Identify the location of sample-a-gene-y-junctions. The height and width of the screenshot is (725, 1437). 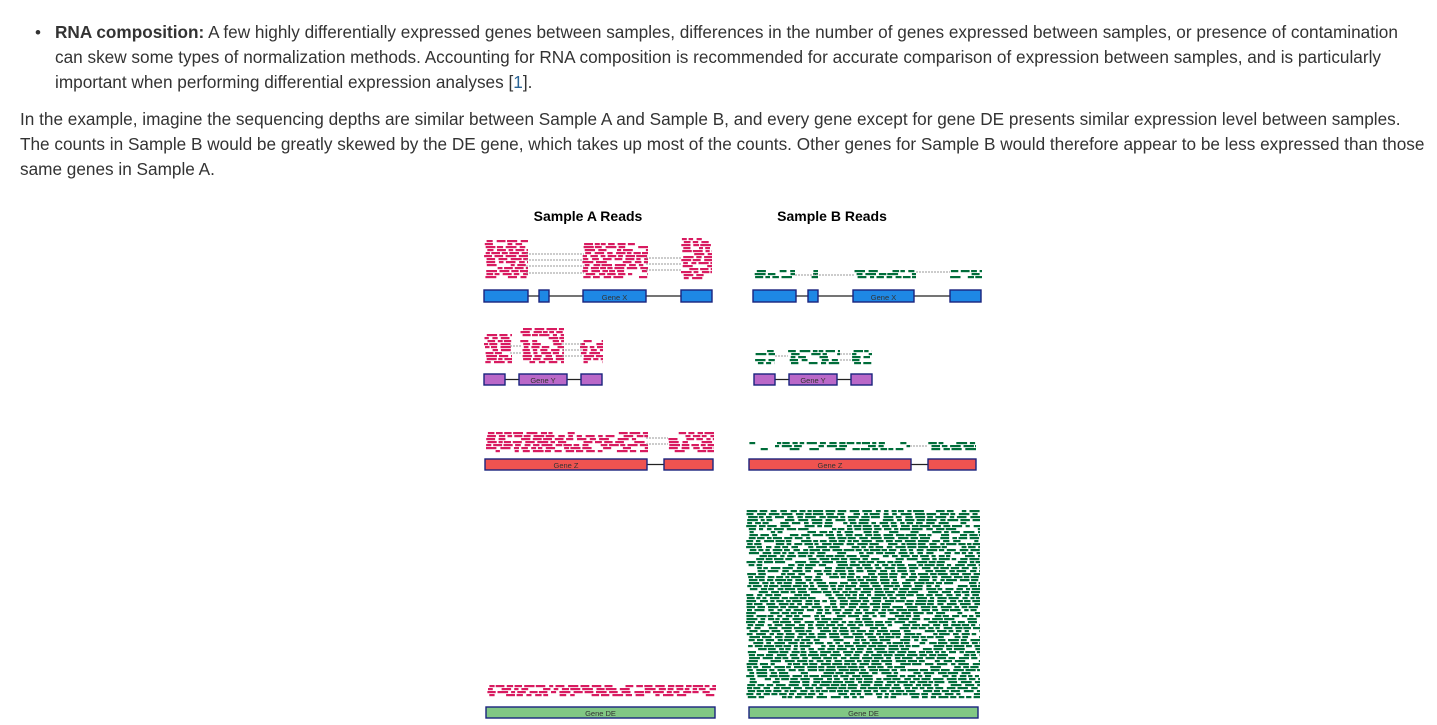
(572, 350).